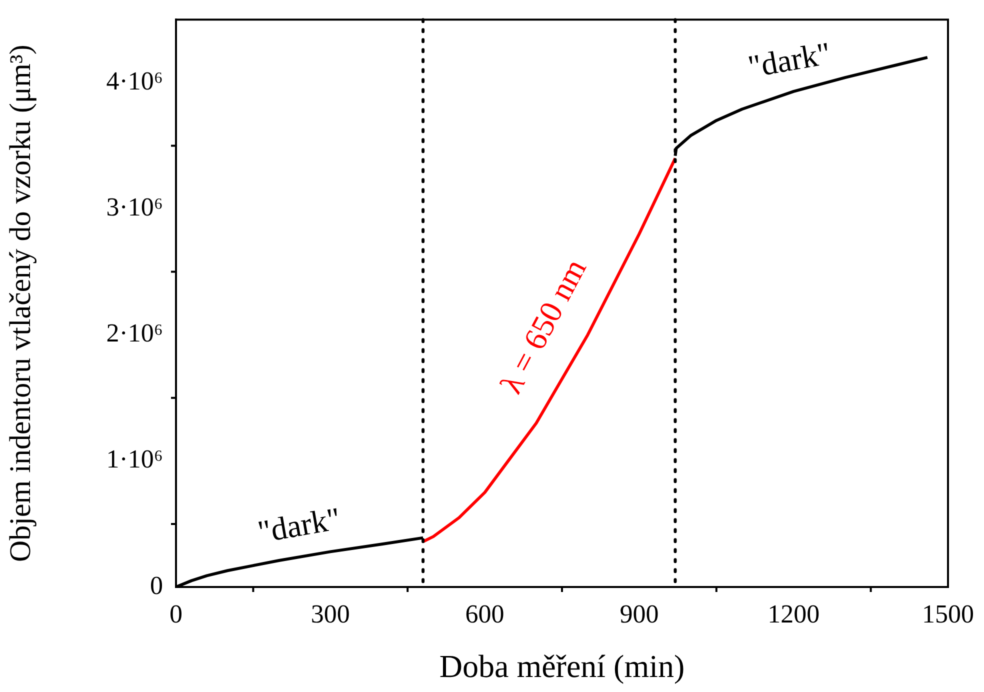 The width and height of the screenshot is (984, 692). I want to click on x-axis-title: Doba měření (min), so click(562, 666).